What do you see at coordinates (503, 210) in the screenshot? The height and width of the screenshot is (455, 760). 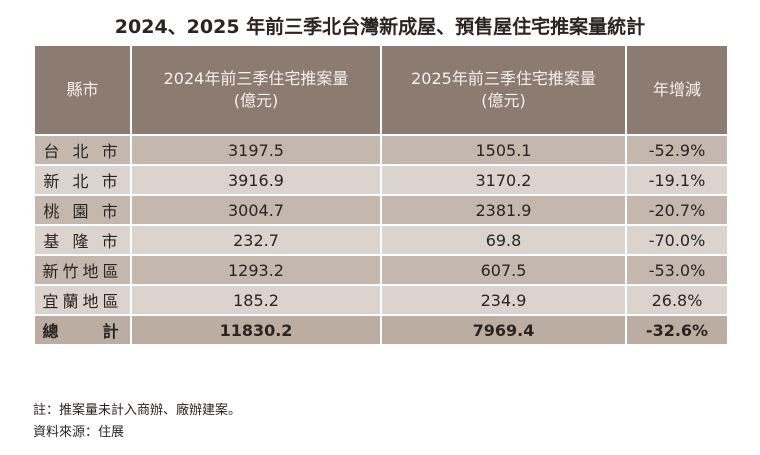 I see `value-2025-cell: 2381.9` at bounding box center [503, 210].